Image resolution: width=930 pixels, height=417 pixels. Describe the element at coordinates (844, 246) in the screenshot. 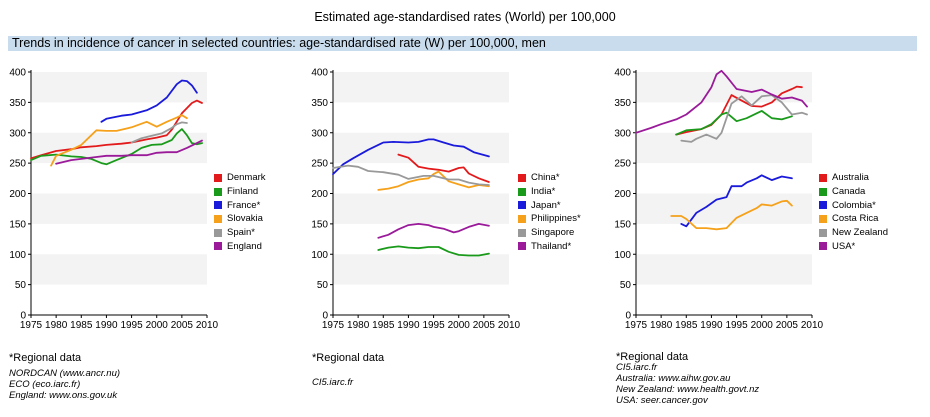

I see `legend-label: USA*` at that location.